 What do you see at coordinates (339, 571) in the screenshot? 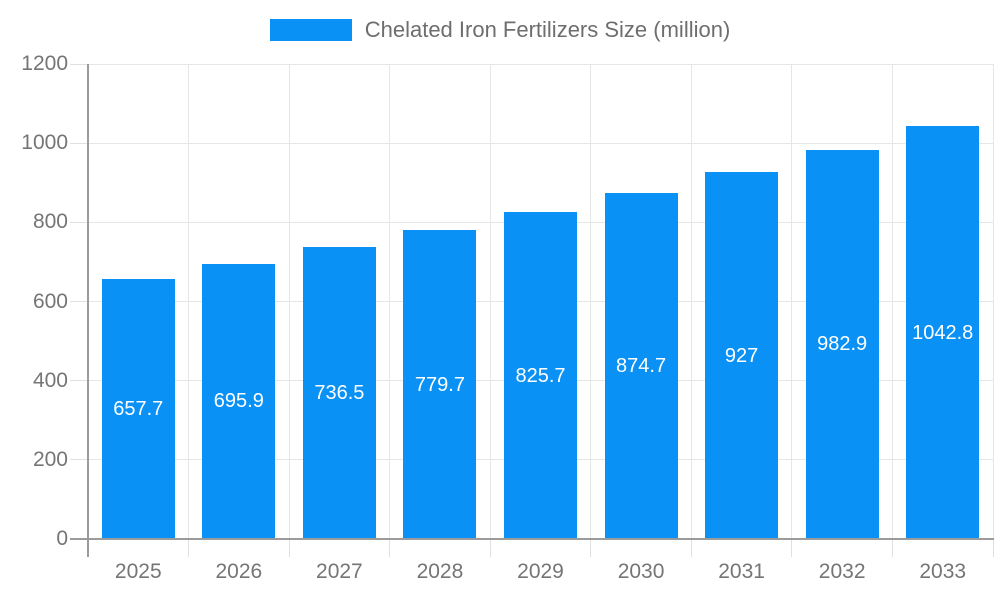
I see `x-axis-label: 2027` at bounding box center [339, 571].